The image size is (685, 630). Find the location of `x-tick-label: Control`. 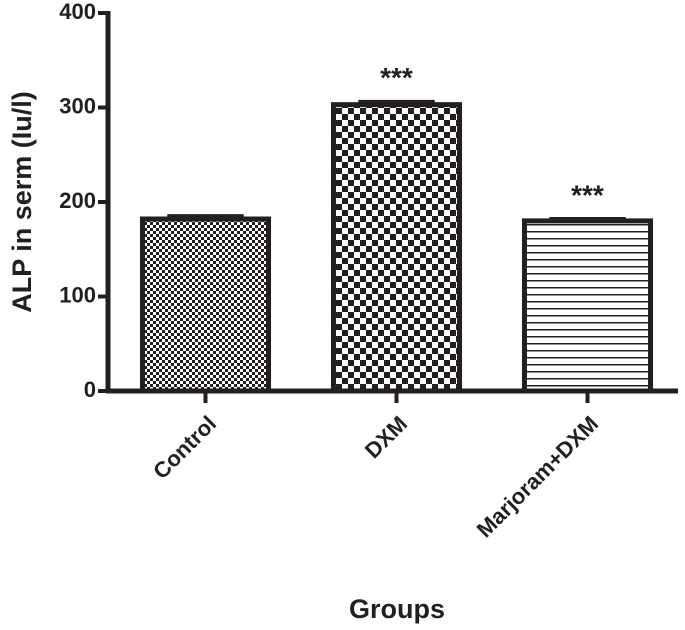

x-tick-label: Control is located at coordinates (184, 447).